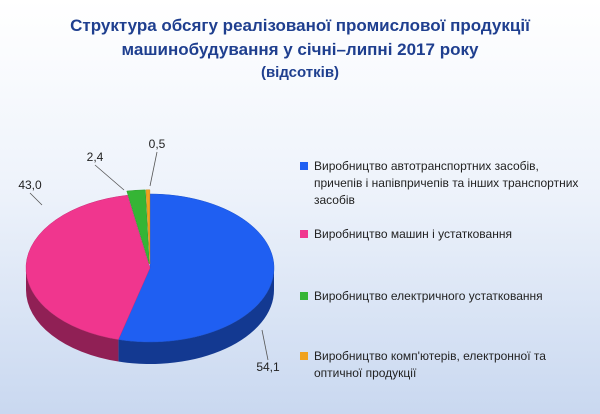  I want to click on legend-item: Виробництво машин і устатковання, so click(442, 234).